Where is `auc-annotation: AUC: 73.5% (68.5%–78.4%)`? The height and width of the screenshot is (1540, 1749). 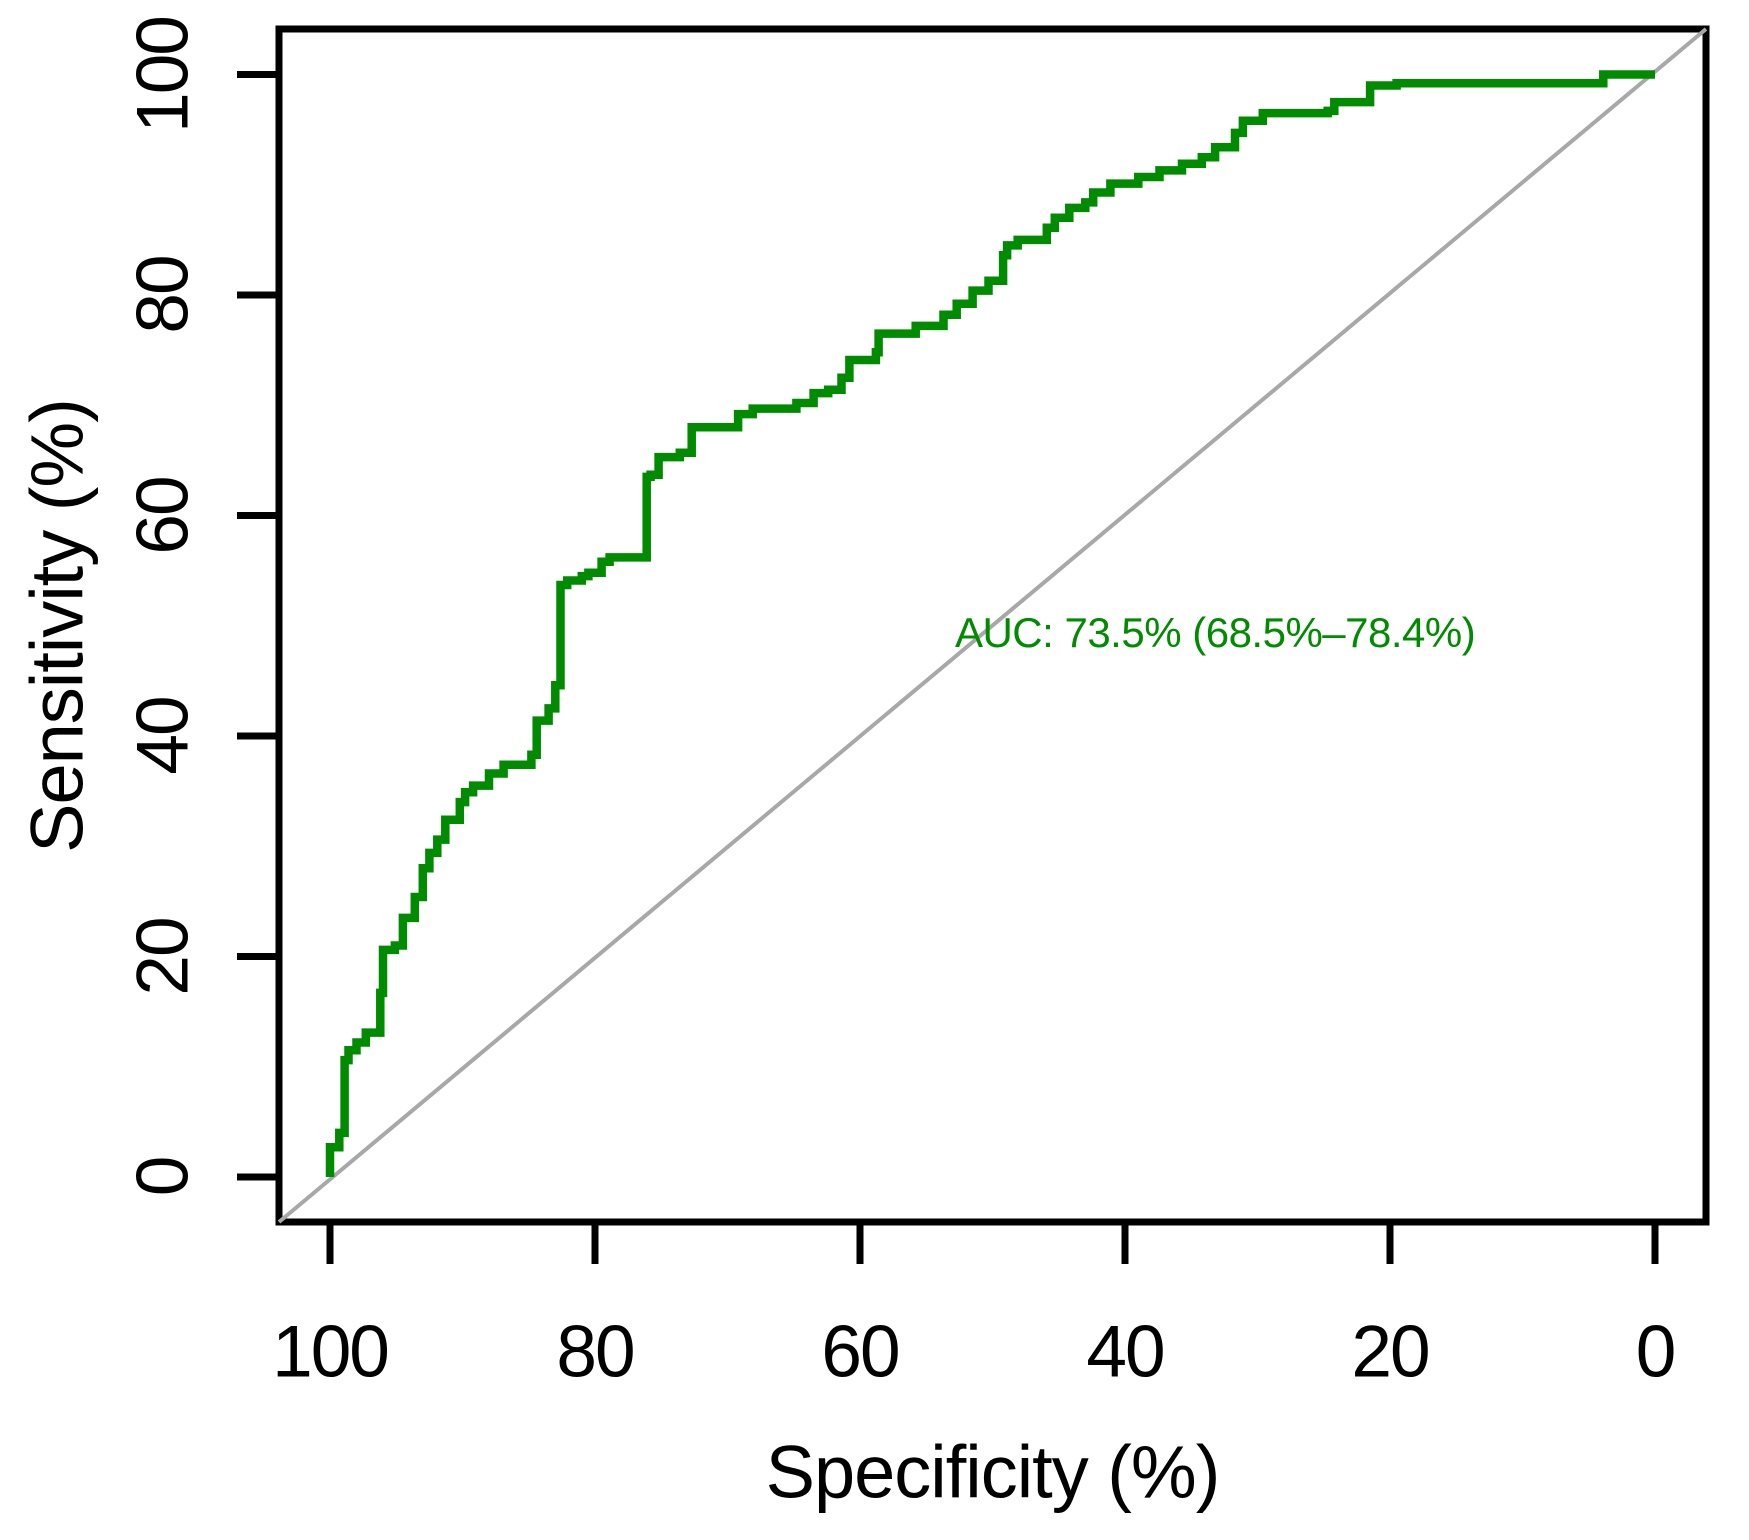
auc-annotation: AUC: 73.5% (68.5%–78.4%) is located at coordinates (1215, 633).